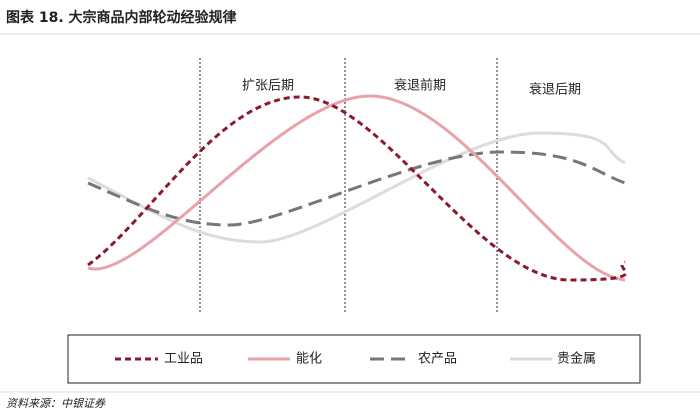 The height and width of the screenshot is (418, 700). What do you see at coordinates (576, 359) in the screenshot?
I see `legend-label: 贵金属` at bounding box center [576, 359].